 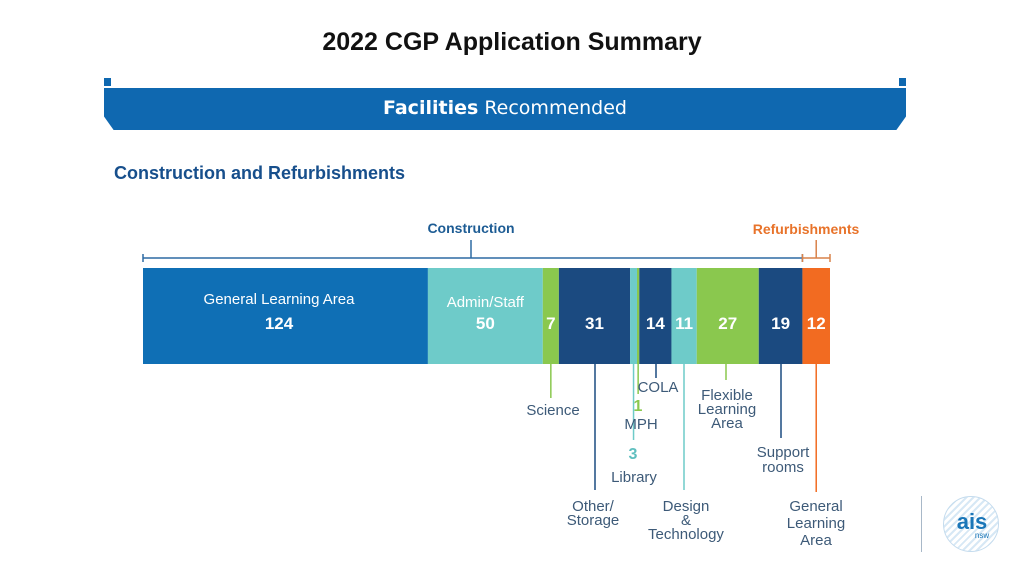 What do you see at coordinates (655, 323) in the screenshot?
I see `segment-value-6: 14` at bounding box center [655, 323].